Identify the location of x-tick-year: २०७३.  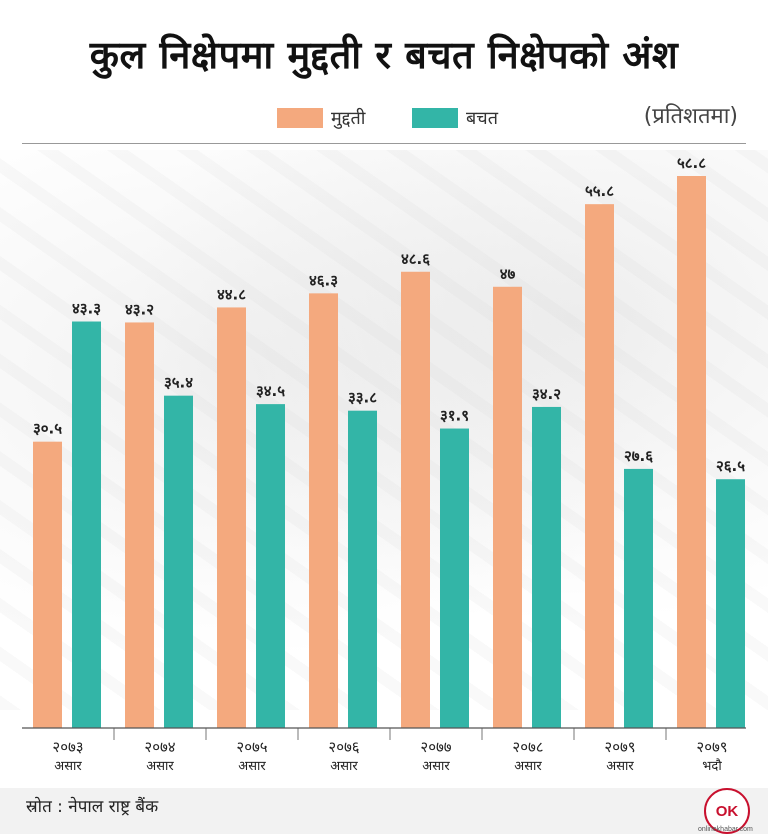
(67, 747).